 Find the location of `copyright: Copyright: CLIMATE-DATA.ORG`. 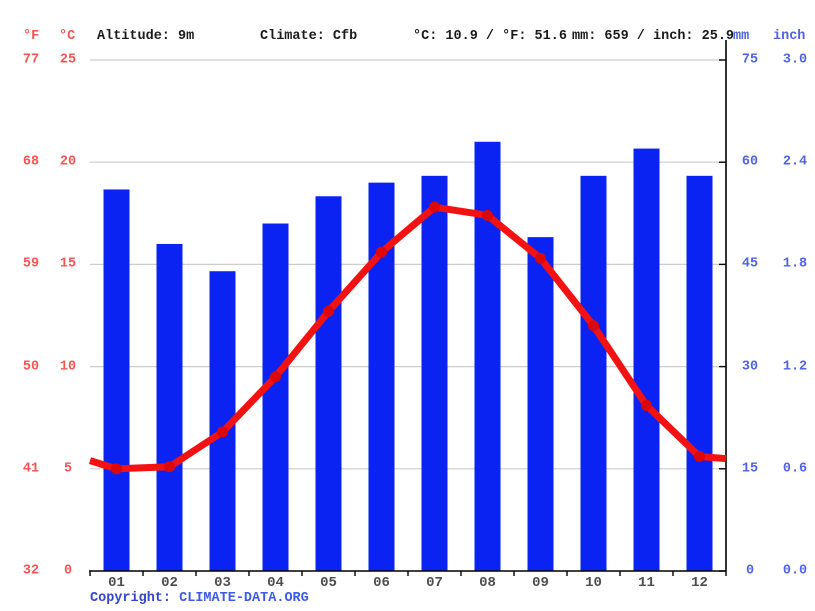

copyright: Copyright: CLIMATE-DATA.ORG is located at coordinates (199, 598).